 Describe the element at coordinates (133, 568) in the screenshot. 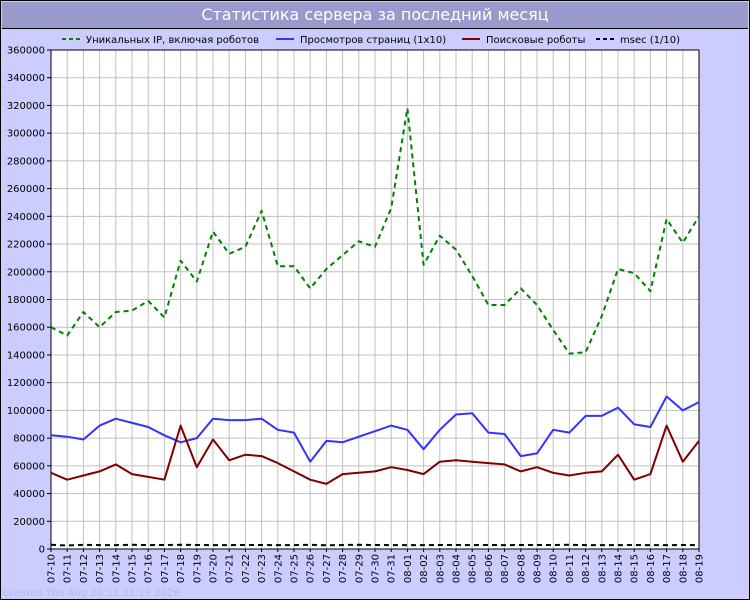

I see `x-tick-label: 07-15` at that location.